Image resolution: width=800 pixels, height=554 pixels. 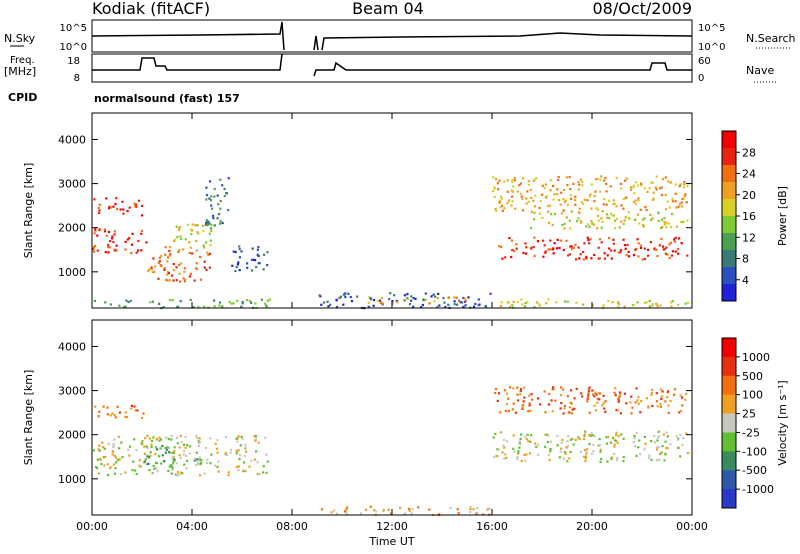 I want to click on nsky-tick-high: 10^5, so click(x=73, y=28).